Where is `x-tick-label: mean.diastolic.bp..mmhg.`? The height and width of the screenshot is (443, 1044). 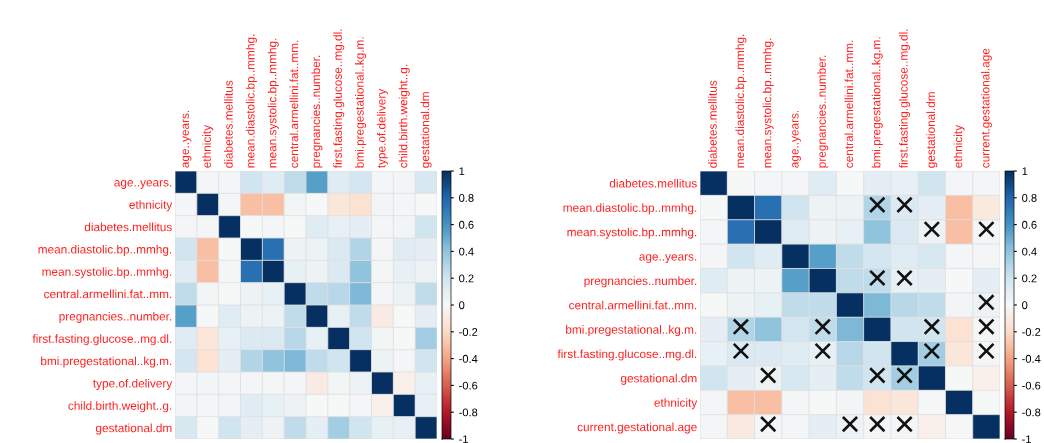
x-tick-label: mean.diastolic.bp..mmhg. is located at coordinates (251, 101).